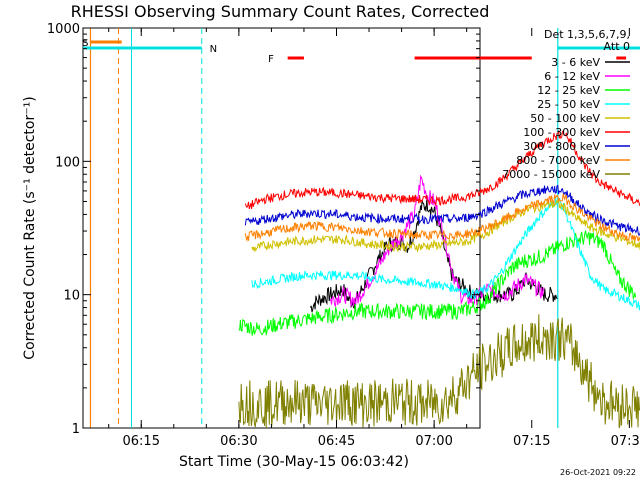 This screenshot has width=640, height=480. I want to click on y-tick-label: 1, so click(76, 429).